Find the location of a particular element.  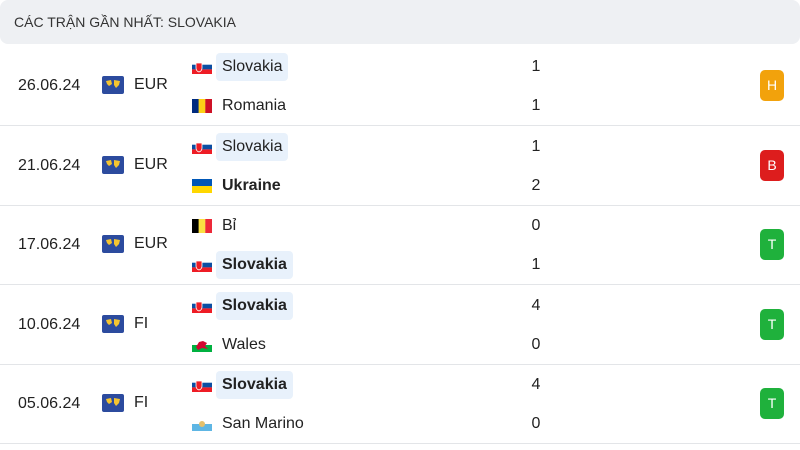

team: San Marino is located at coordinates (251, 424).